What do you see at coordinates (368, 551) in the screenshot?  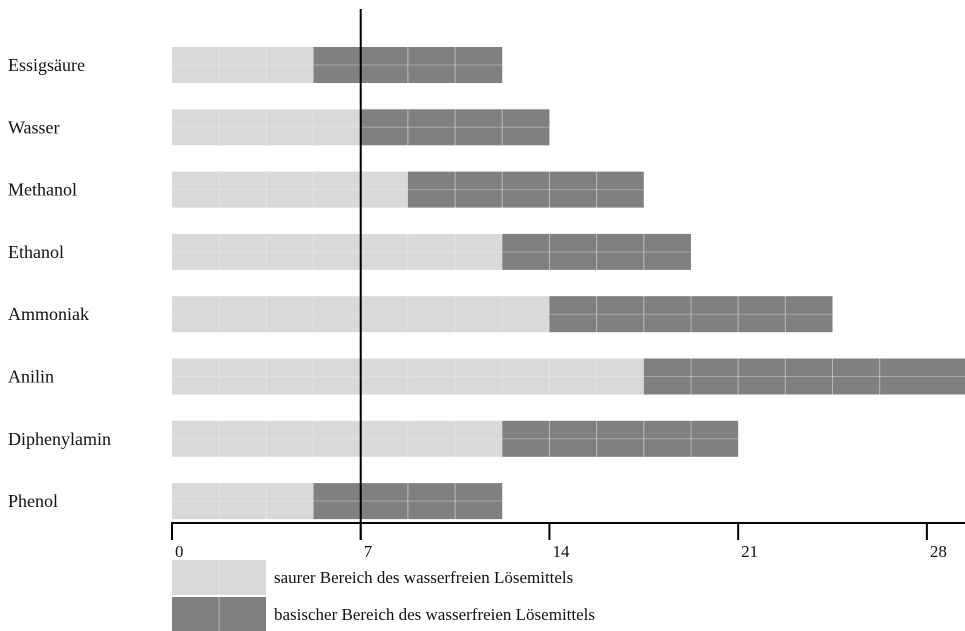 I see `x-tick-label-7: 7` at bounding box center [368, 551].